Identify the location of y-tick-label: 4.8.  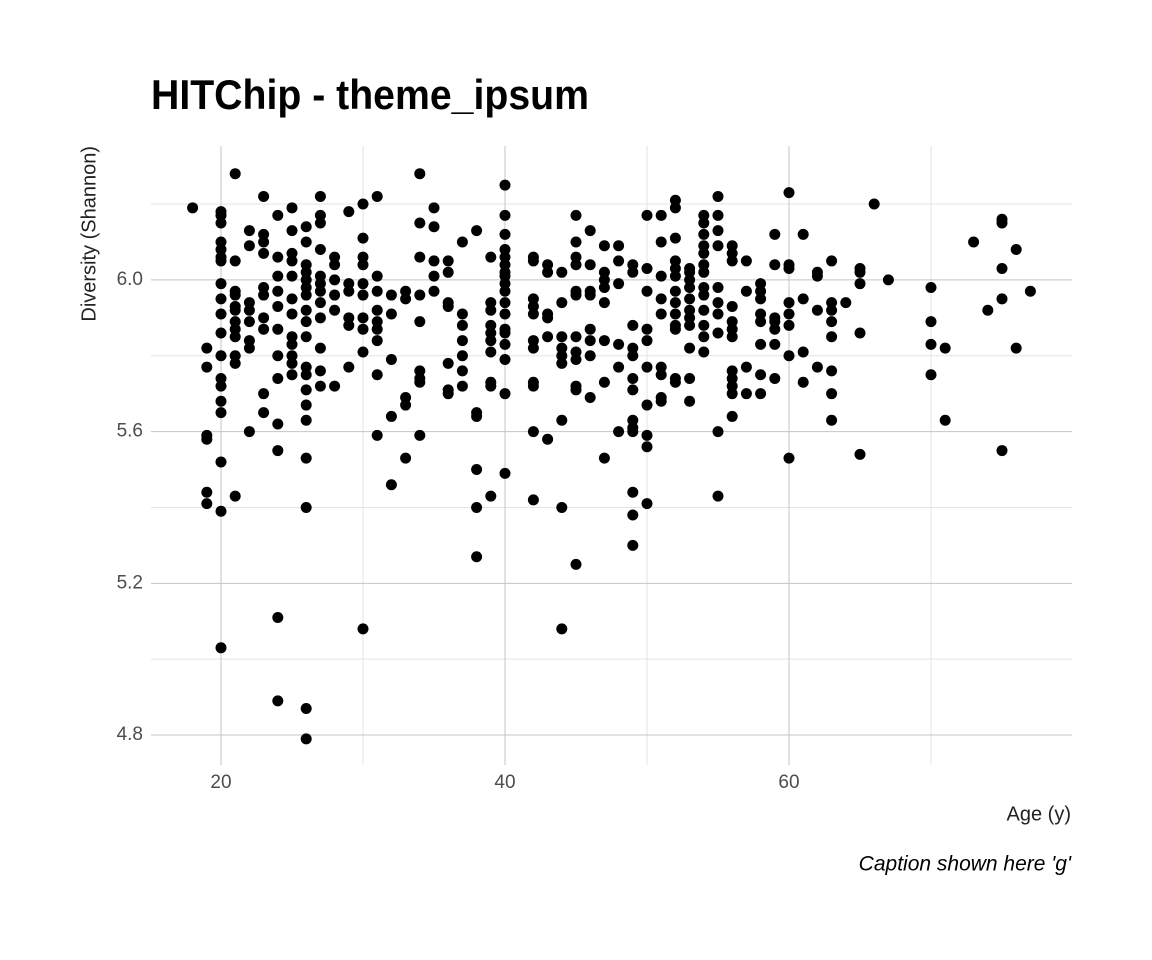
(130, 734).